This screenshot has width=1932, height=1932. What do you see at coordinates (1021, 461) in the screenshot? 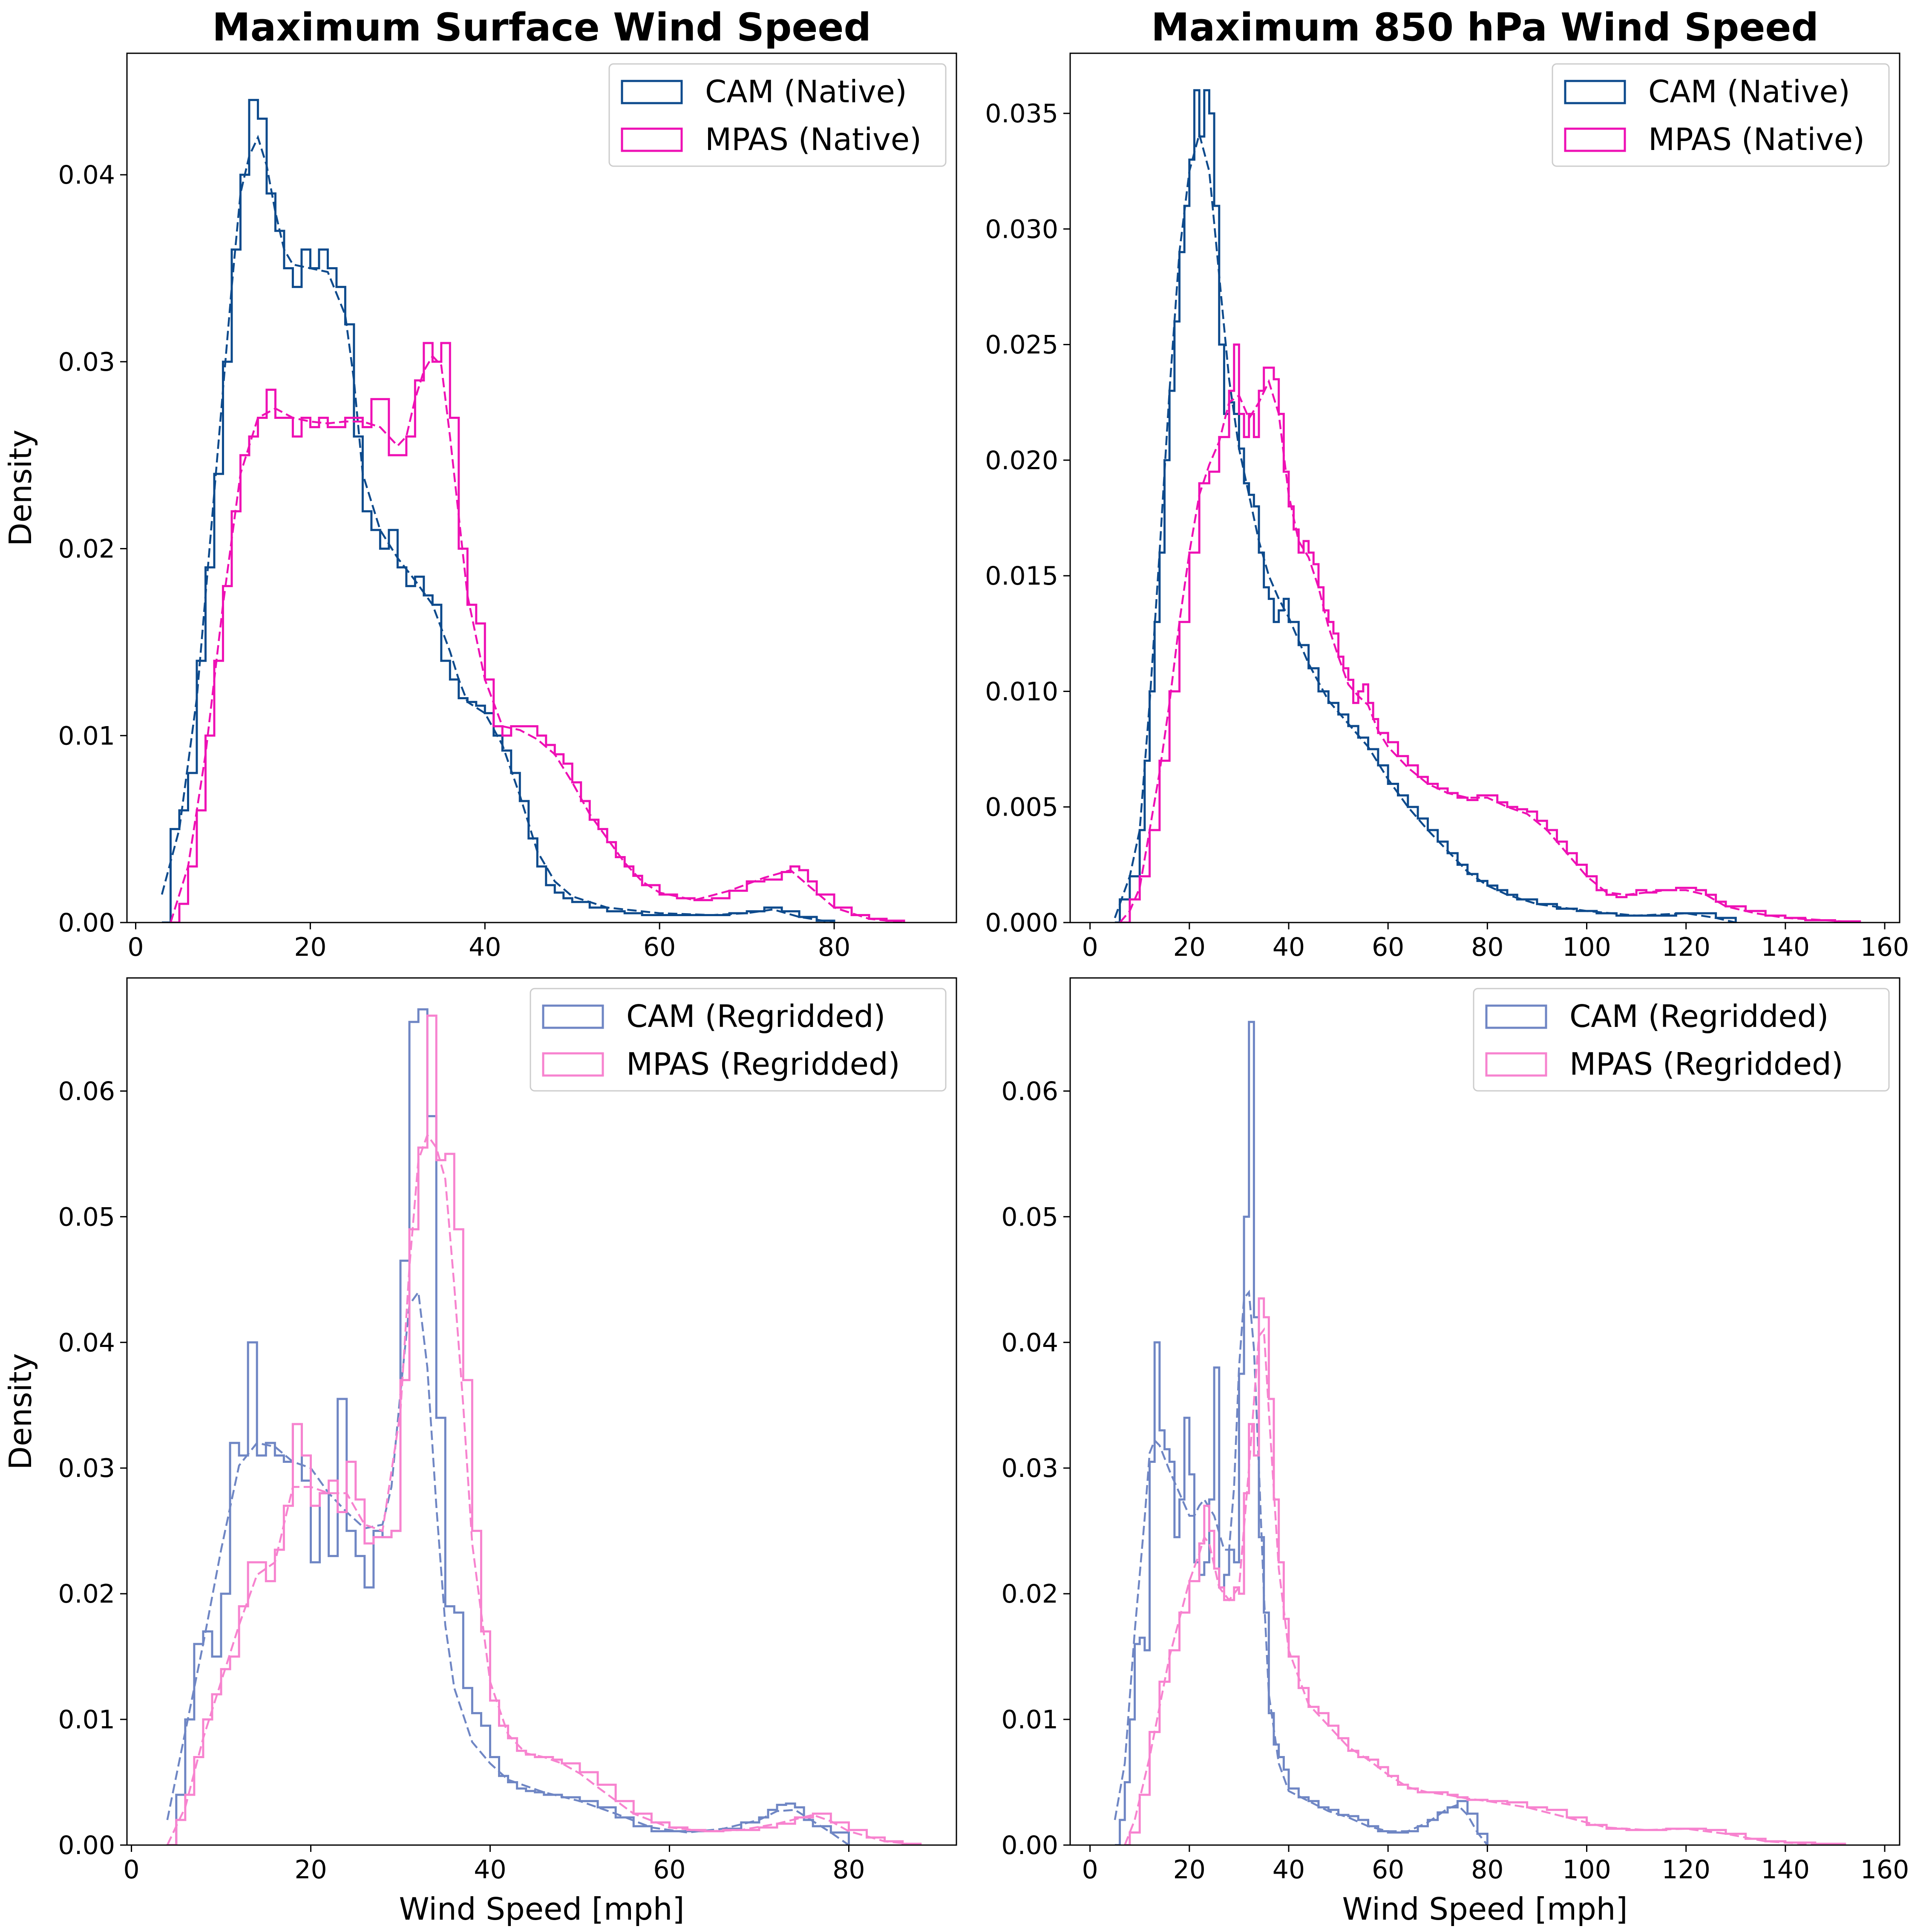
I see `y-tick-label: 0.020` at bounding box center [1021, 461].